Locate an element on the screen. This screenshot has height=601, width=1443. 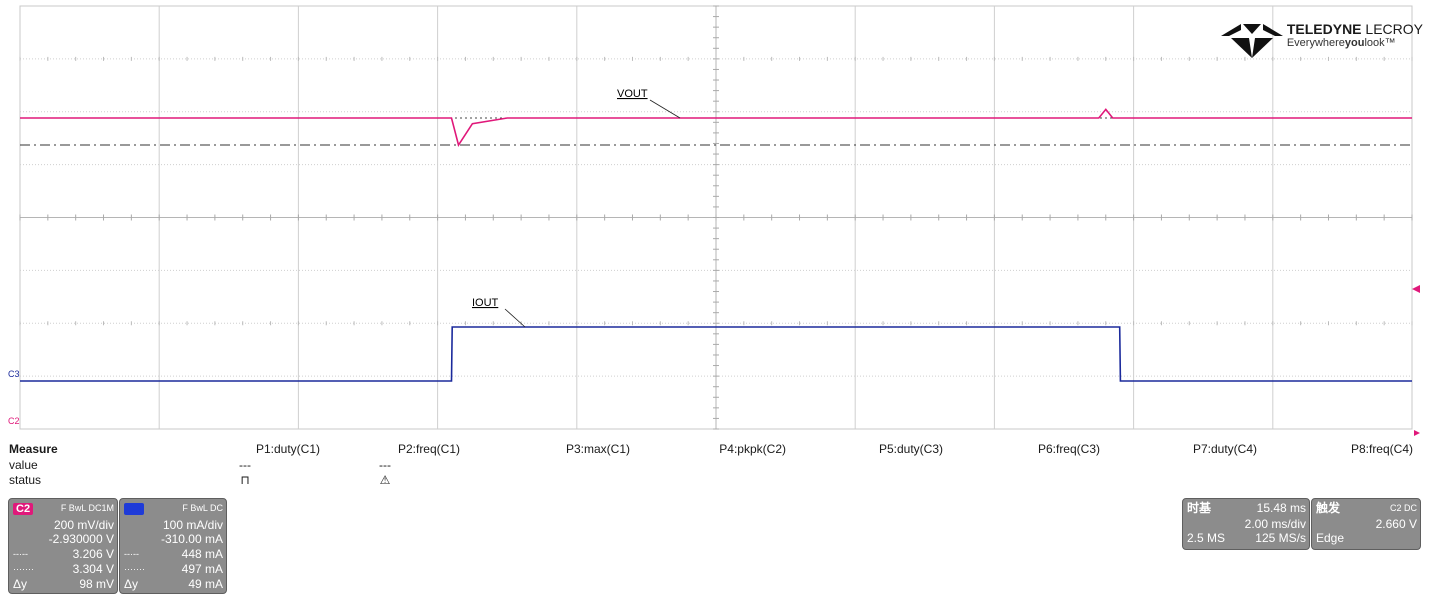
timebase-label: 时基 is located at coordinates (1199, 508).